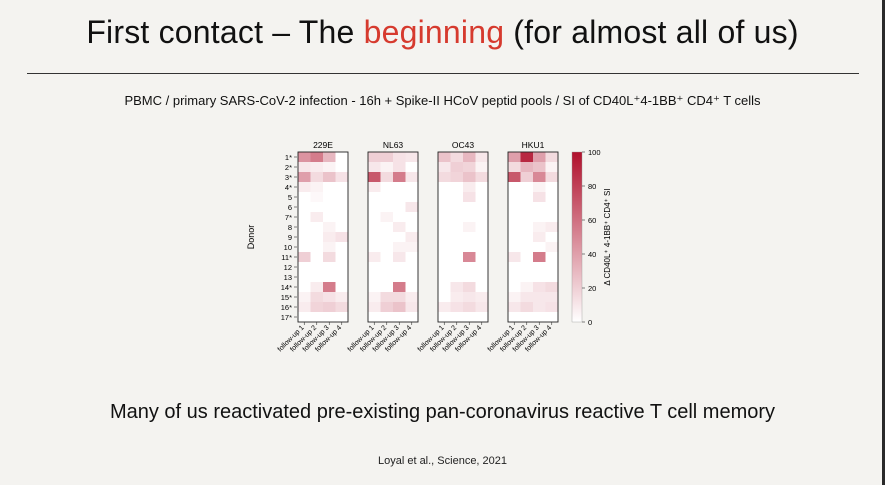 Image resolution: width=885 pixels, height=485 pixels. I want to click on row-label-12: 12, so click(288, 267).